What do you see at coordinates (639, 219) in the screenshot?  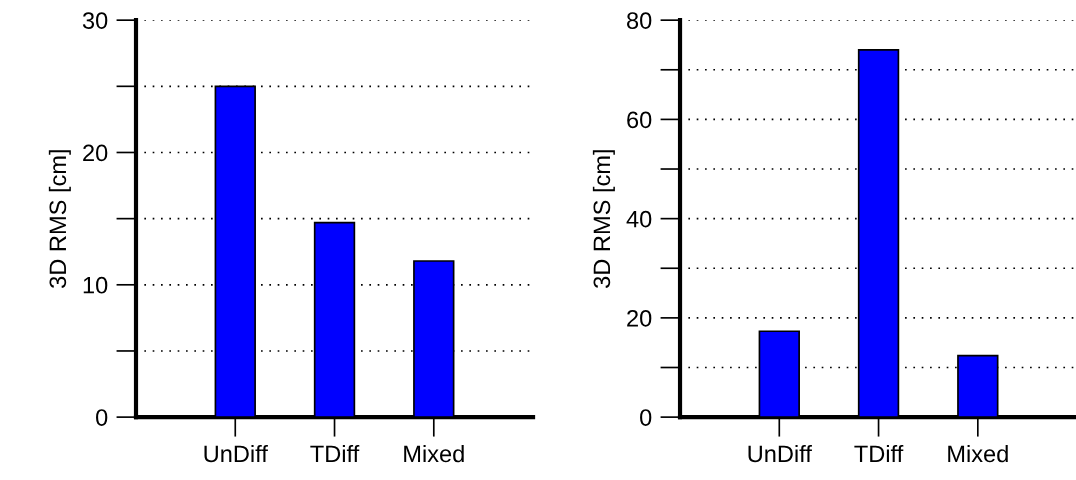 I see `y-tick-label: 40` at bounding box center [639, 219].